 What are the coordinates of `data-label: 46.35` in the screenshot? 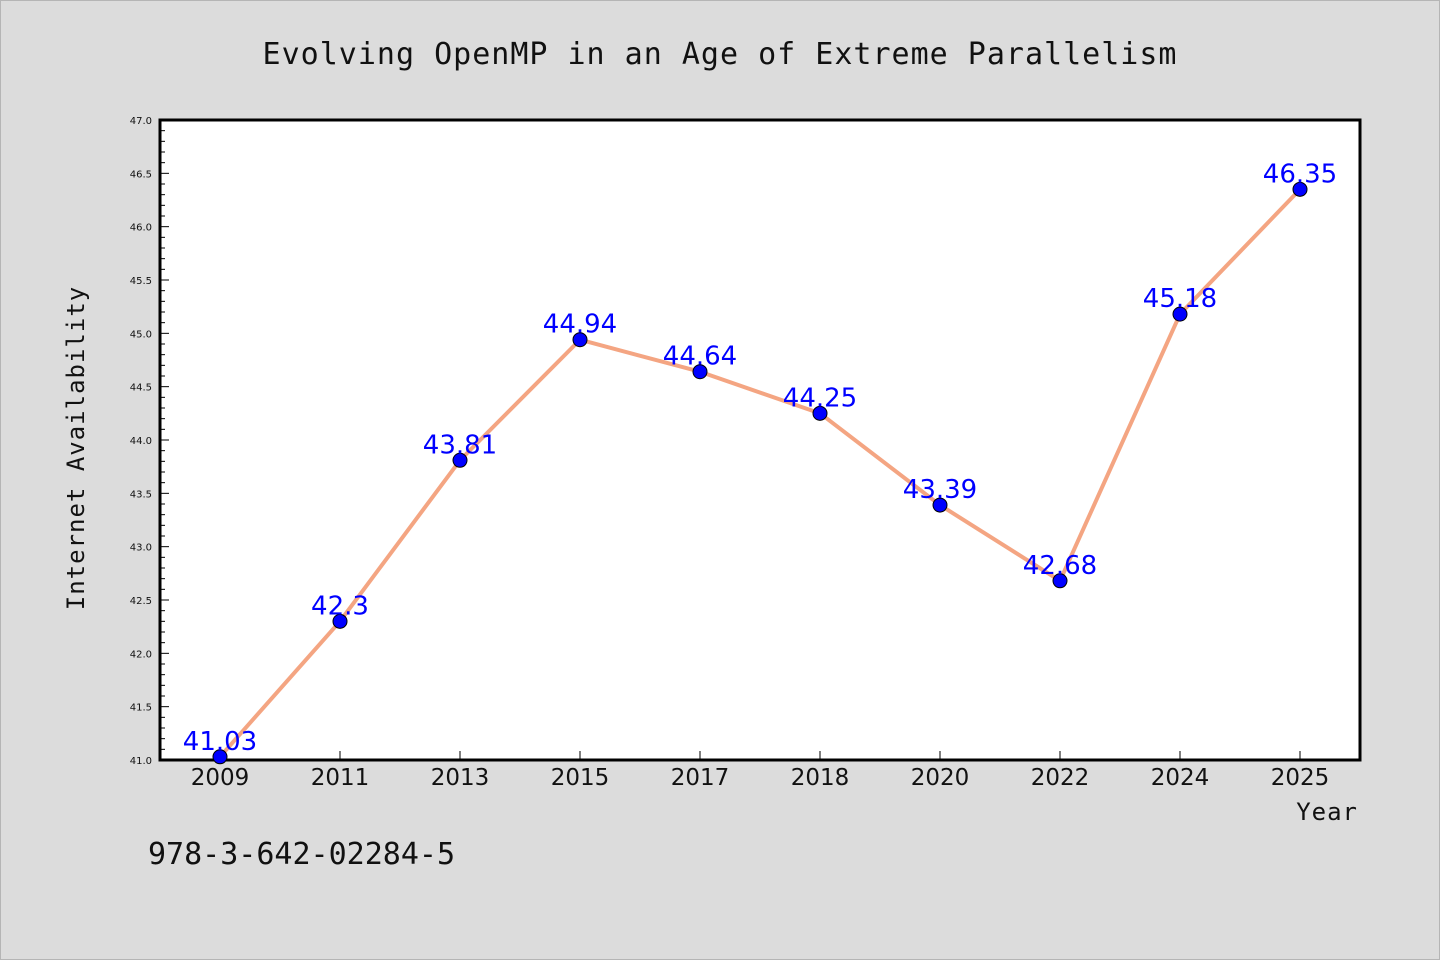 It's located at (1300, 174).